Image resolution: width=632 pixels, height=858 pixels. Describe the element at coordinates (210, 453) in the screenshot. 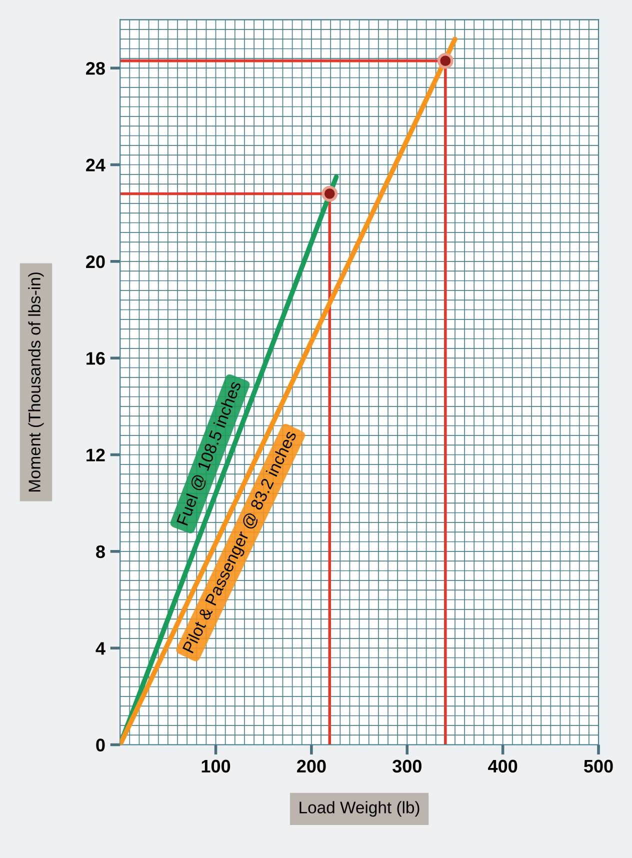

I see `text: Fuel @ 108.5 inches` at that location.